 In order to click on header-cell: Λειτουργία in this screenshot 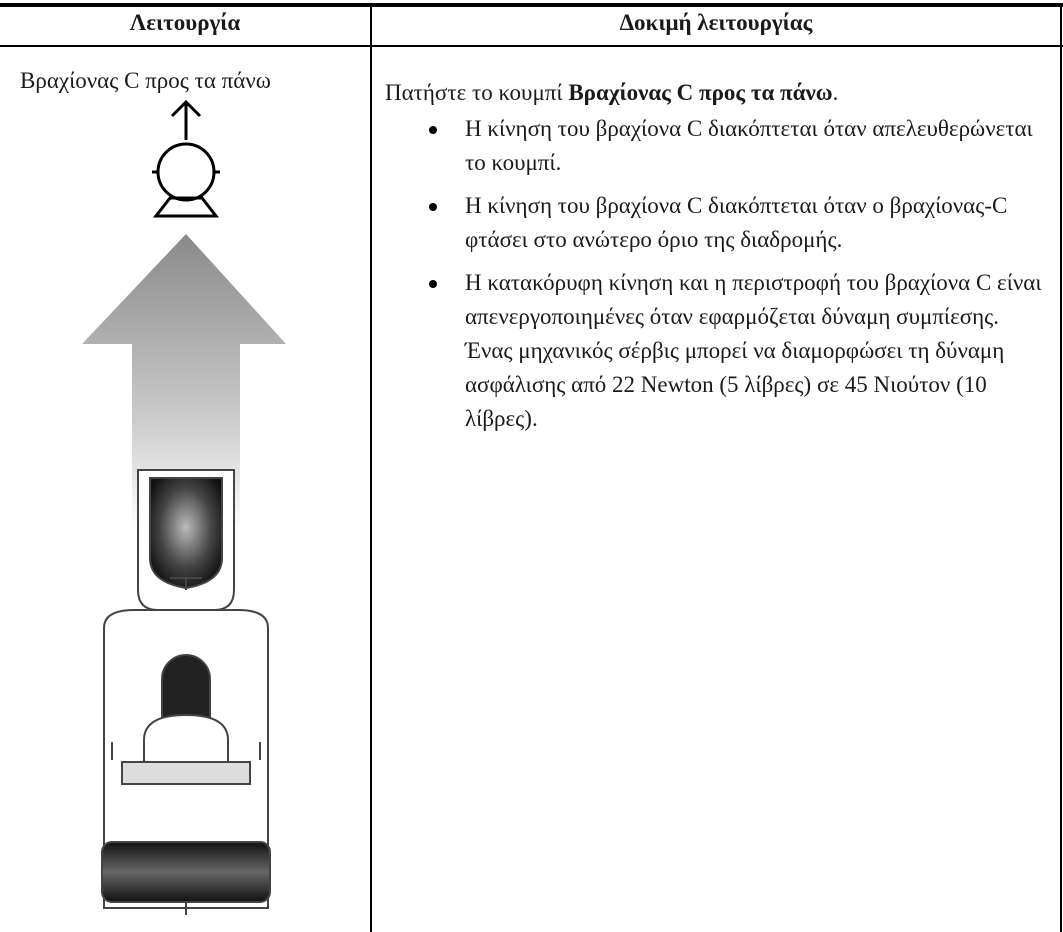, I will do `click(185, 22)`.